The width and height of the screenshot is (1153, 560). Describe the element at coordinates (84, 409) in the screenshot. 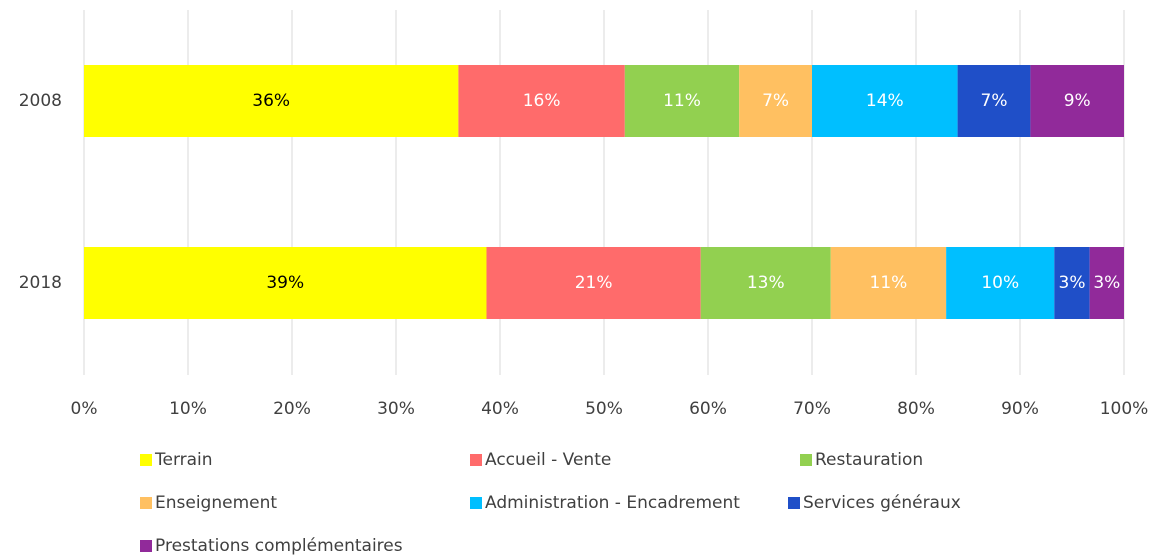

I see `x-tick-label: 0%` at that location.